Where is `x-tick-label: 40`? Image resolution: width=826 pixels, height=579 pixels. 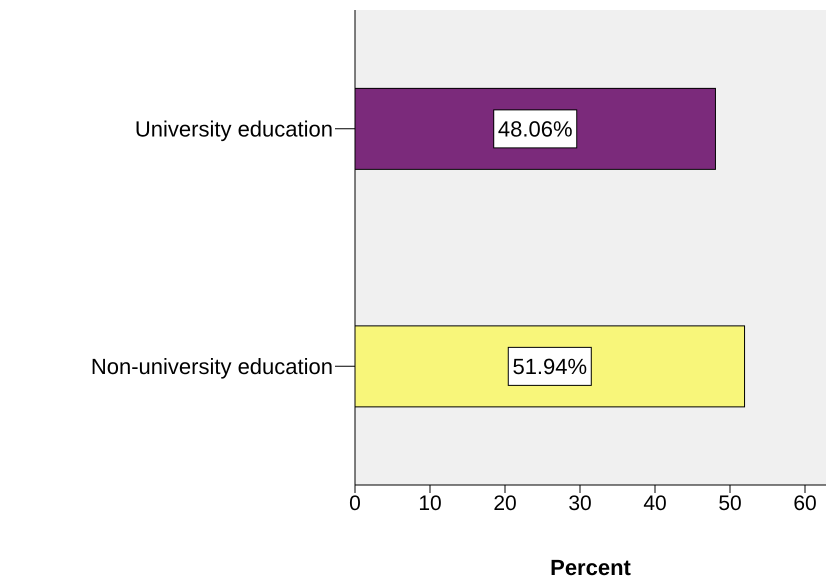 x-tick-label: 40 is located at coordinates (655, 503).